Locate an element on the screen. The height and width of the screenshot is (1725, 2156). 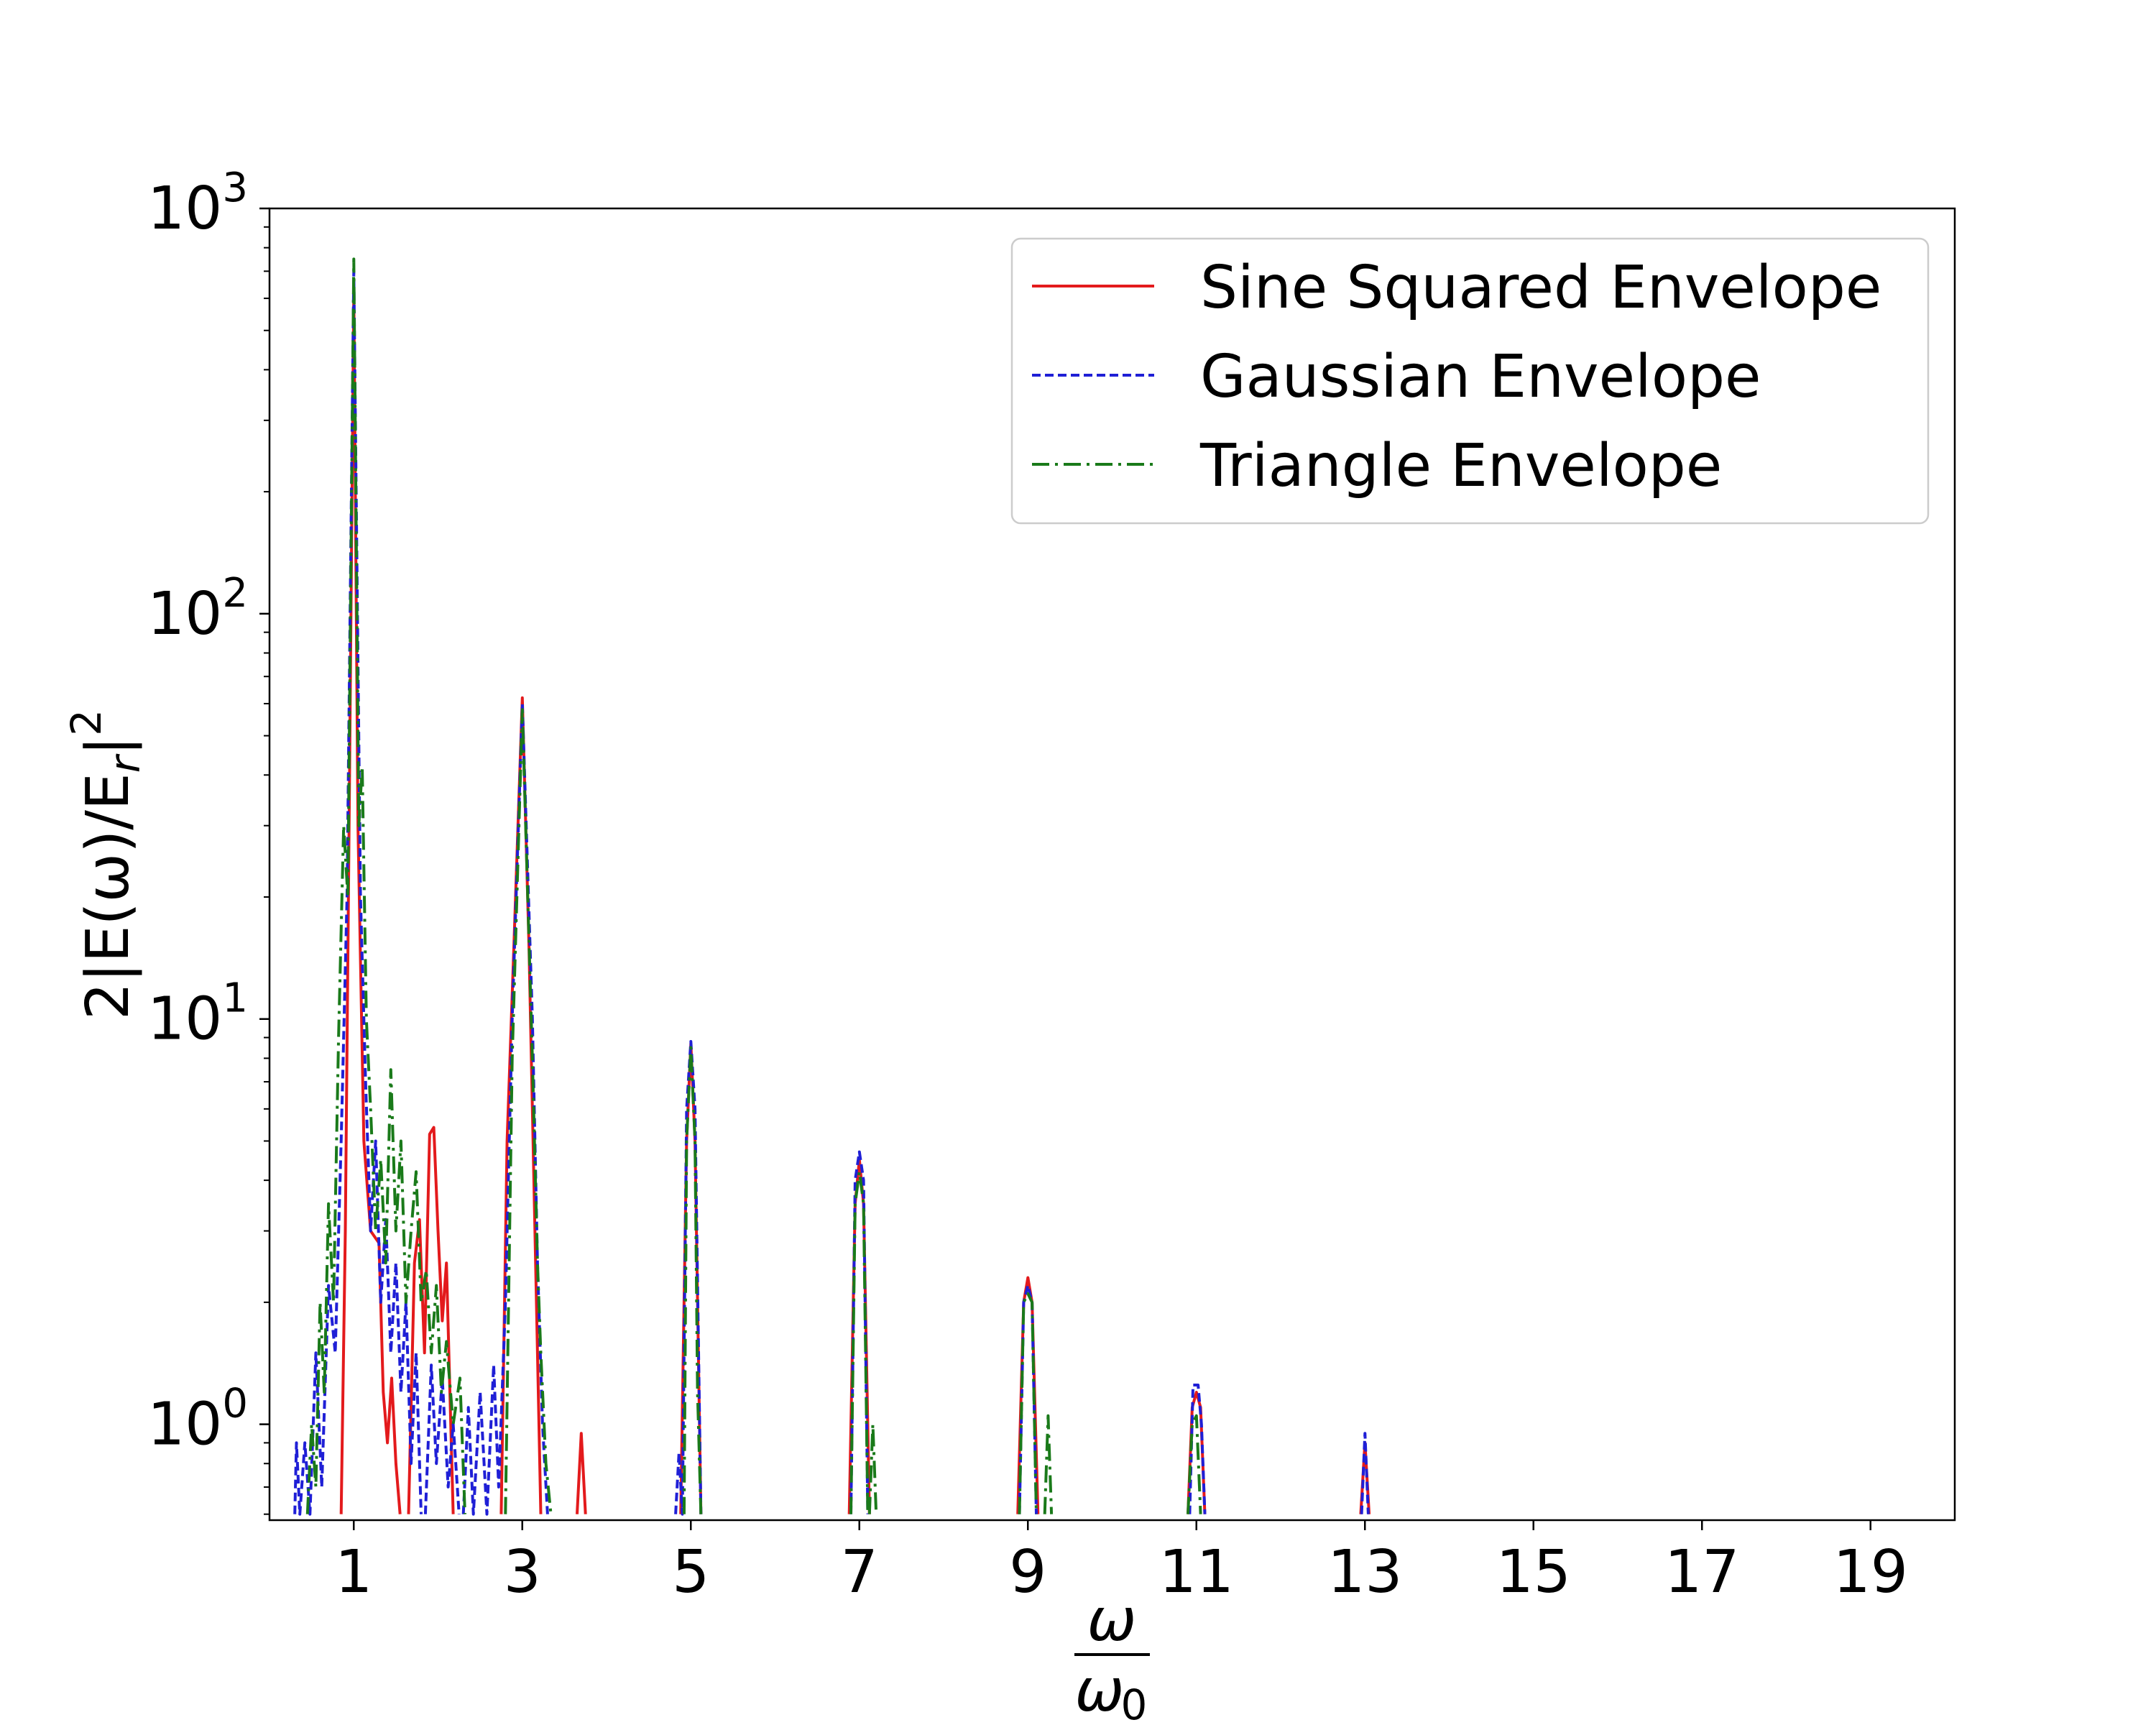
x-tick-label: 15 is located at coordinates (1533, 1572).